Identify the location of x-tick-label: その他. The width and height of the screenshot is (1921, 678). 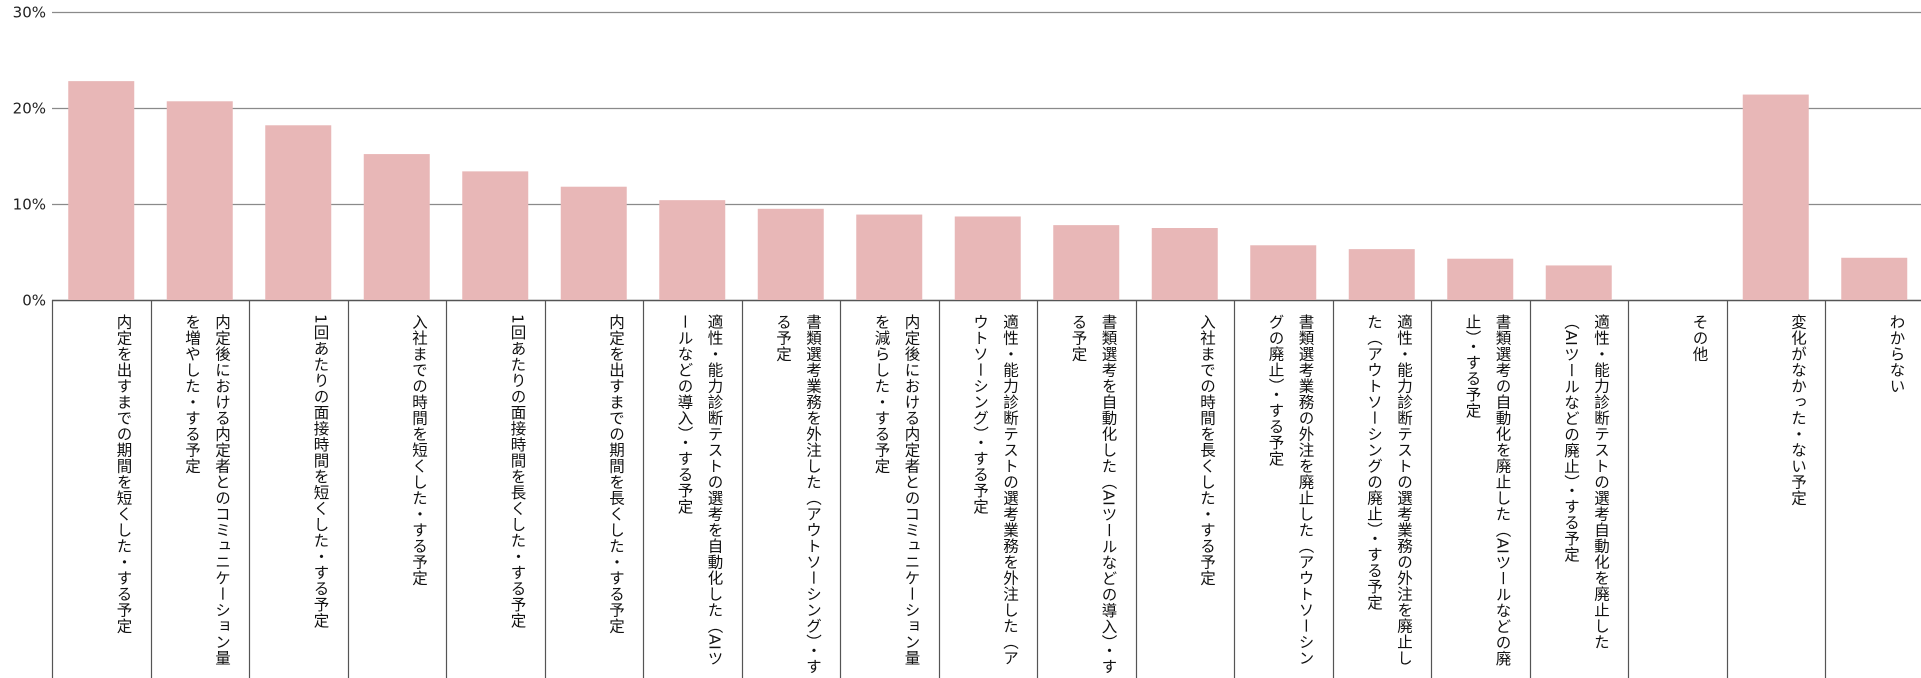
(1699, 338).